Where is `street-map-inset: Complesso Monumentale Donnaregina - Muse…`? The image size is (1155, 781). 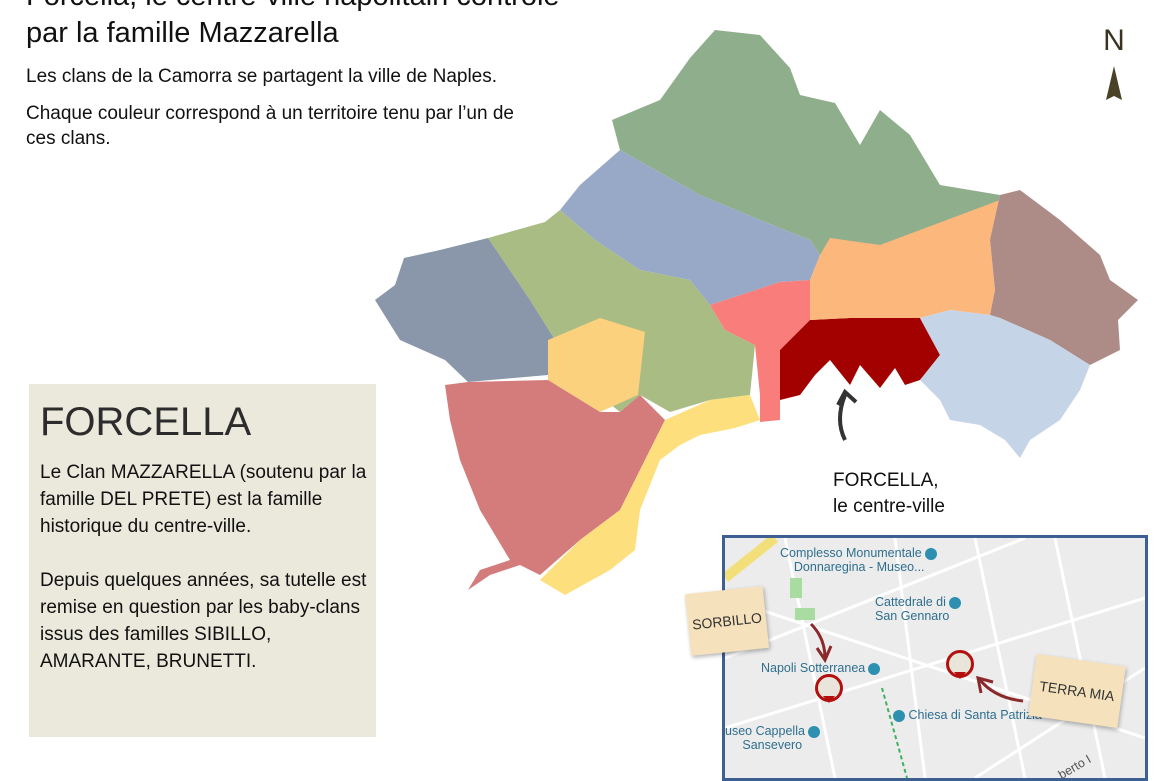
street-map-inset: Complesso Monumentale Donnaregina - Muse… is located at coordinates (935, 658).